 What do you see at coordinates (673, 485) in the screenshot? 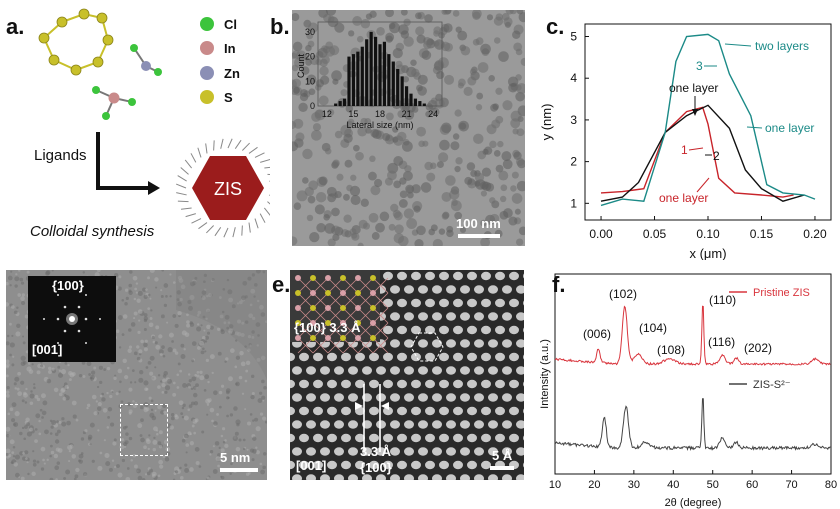
I see `f-xtick: 40` at bounding box center [673, 485].